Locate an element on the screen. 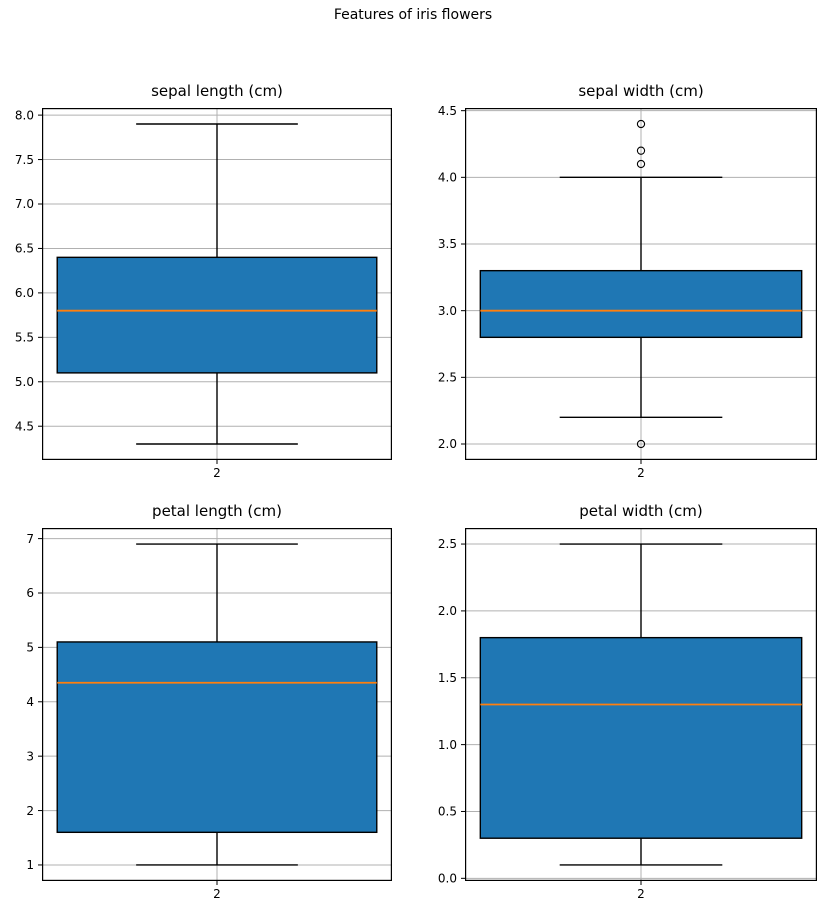 The image size is (826, 913). subplot-title-petal-width: petal width (cm) is located at coordinates (641, 511).